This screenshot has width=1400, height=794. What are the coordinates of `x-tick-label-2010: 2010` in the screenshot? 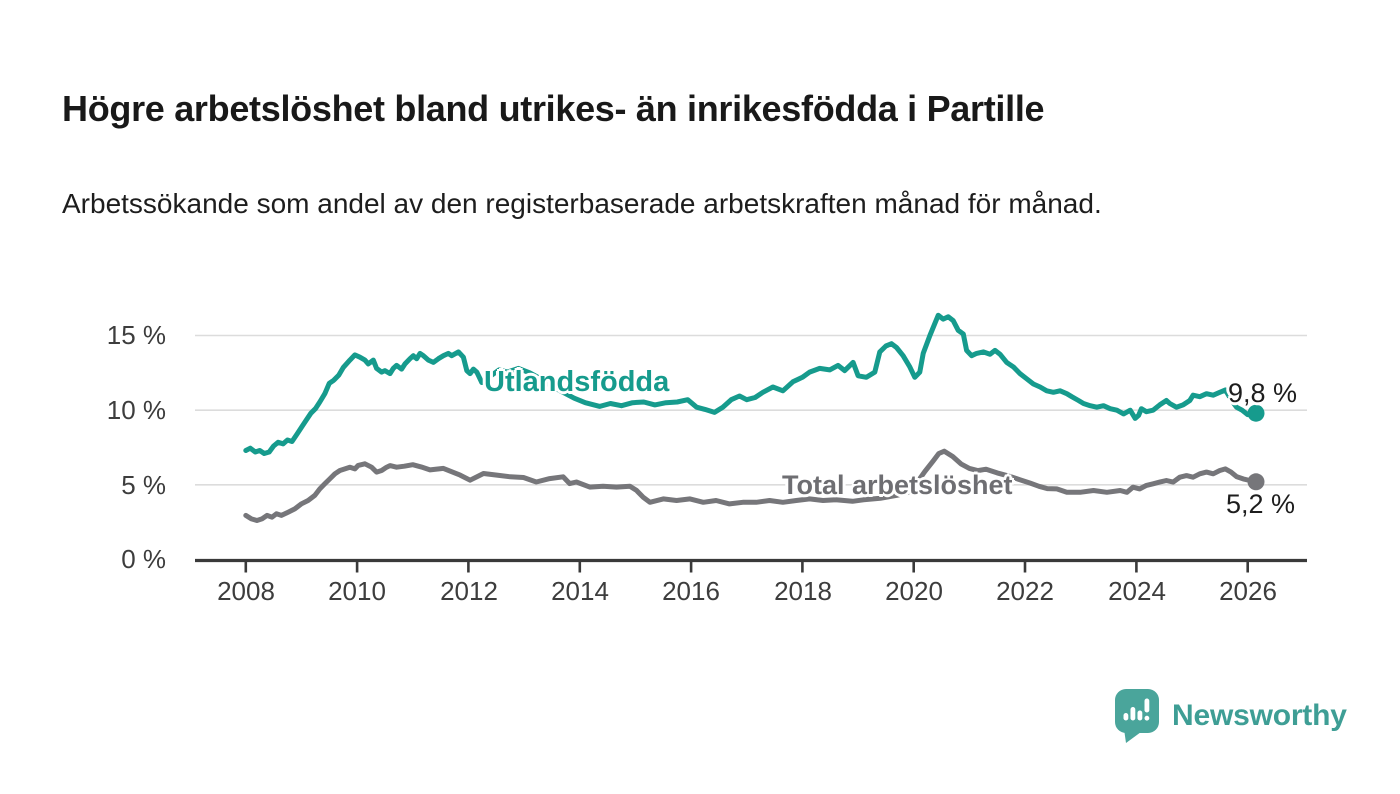 It's located at (357, 591).